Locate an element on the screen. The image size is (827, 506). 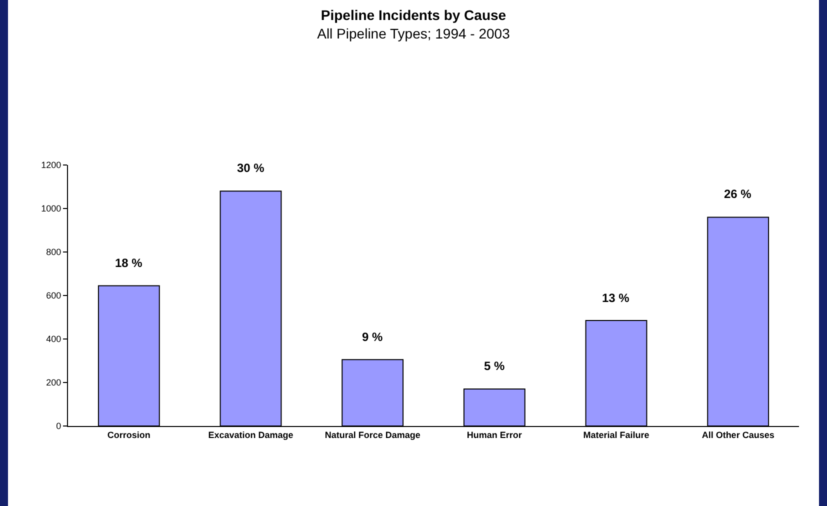
x-tick-label: All Other Causes is located at coordinates (738, 435).